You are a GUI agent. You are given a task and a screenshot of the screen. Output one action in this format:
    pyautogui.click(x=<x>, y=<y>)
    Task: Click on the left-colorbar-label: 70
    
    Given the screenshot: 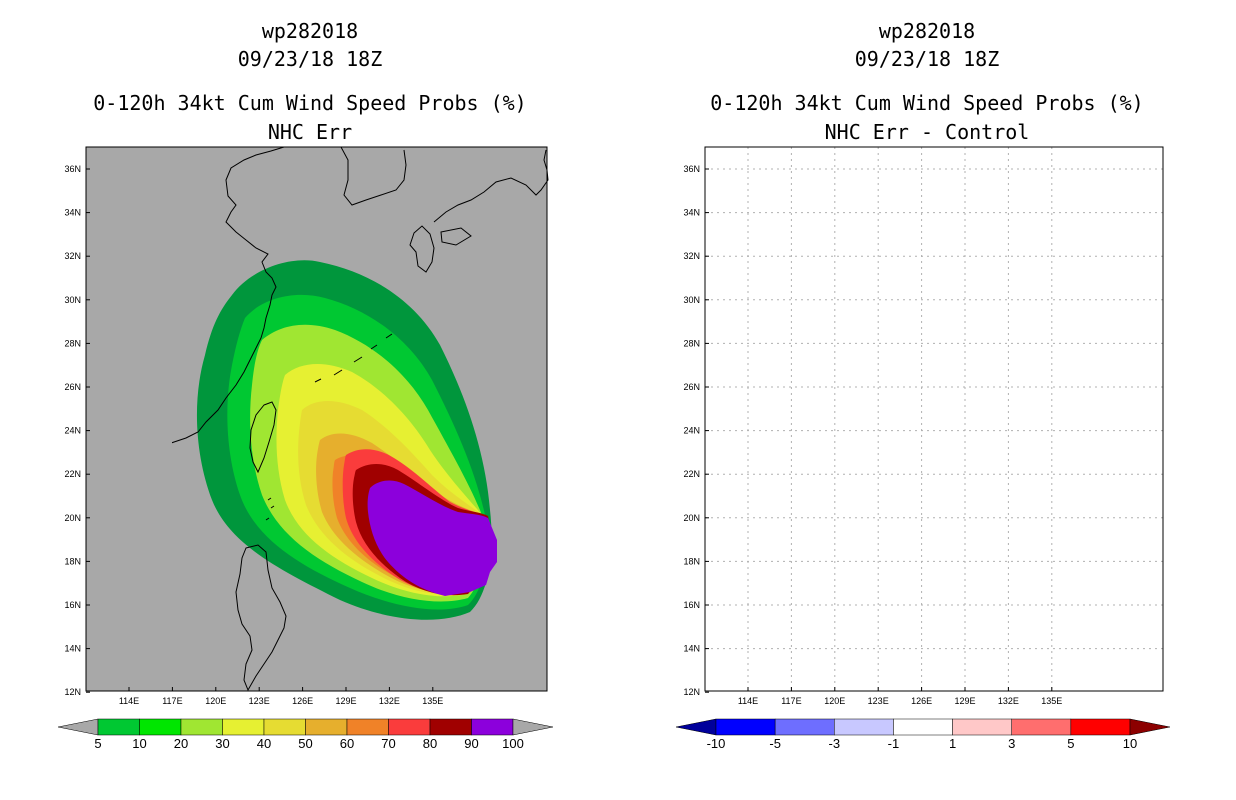 What is the action you would take?
    pyautogui.click(x=388, y=743)
    